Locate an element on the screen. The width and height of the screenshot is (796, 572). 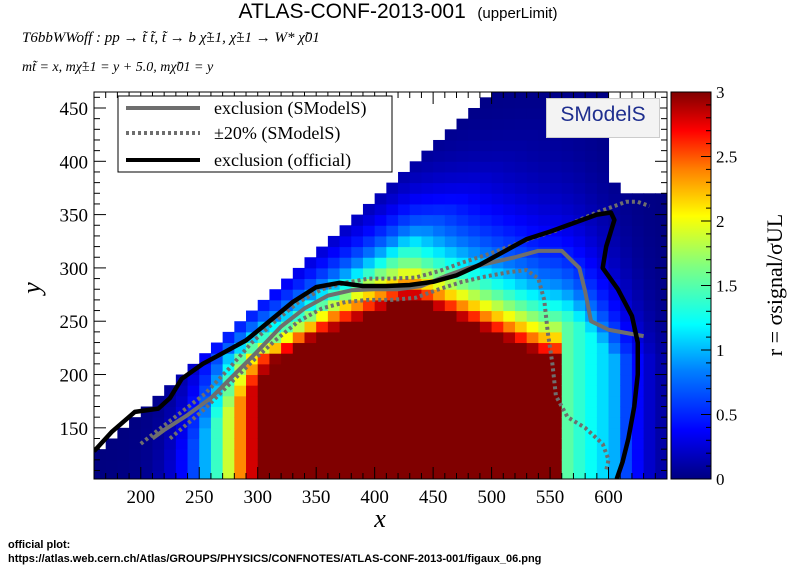
y-tick-label: 200 is located at coordinates (74, 376).